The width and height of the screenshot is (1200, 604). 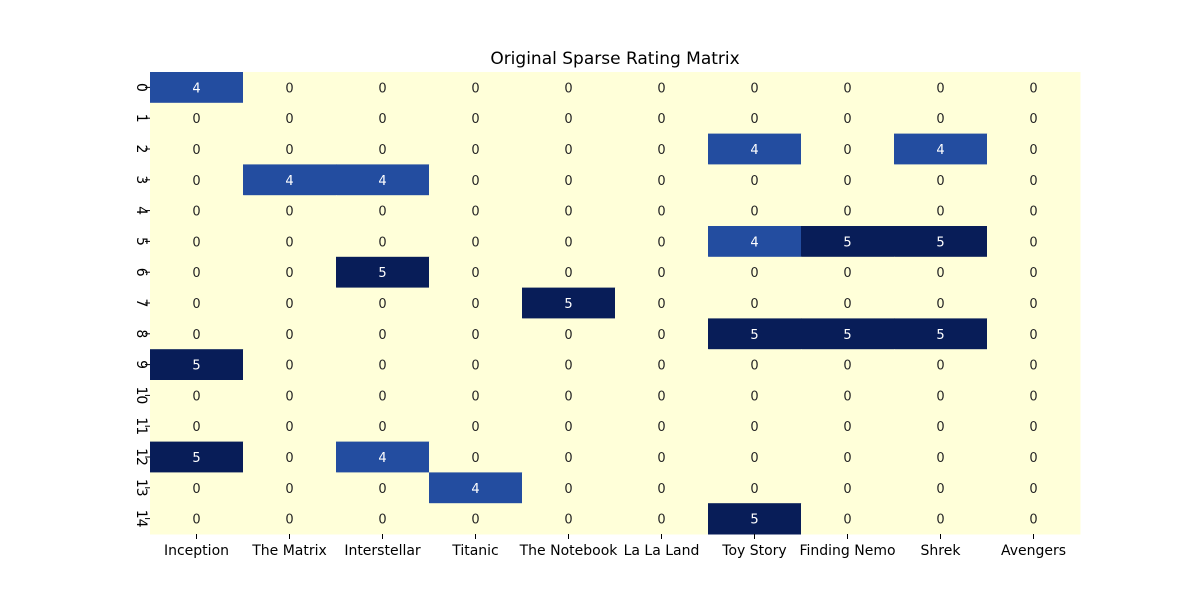 I want to click on y-tick-label: 3, so click(x=141, y=179).